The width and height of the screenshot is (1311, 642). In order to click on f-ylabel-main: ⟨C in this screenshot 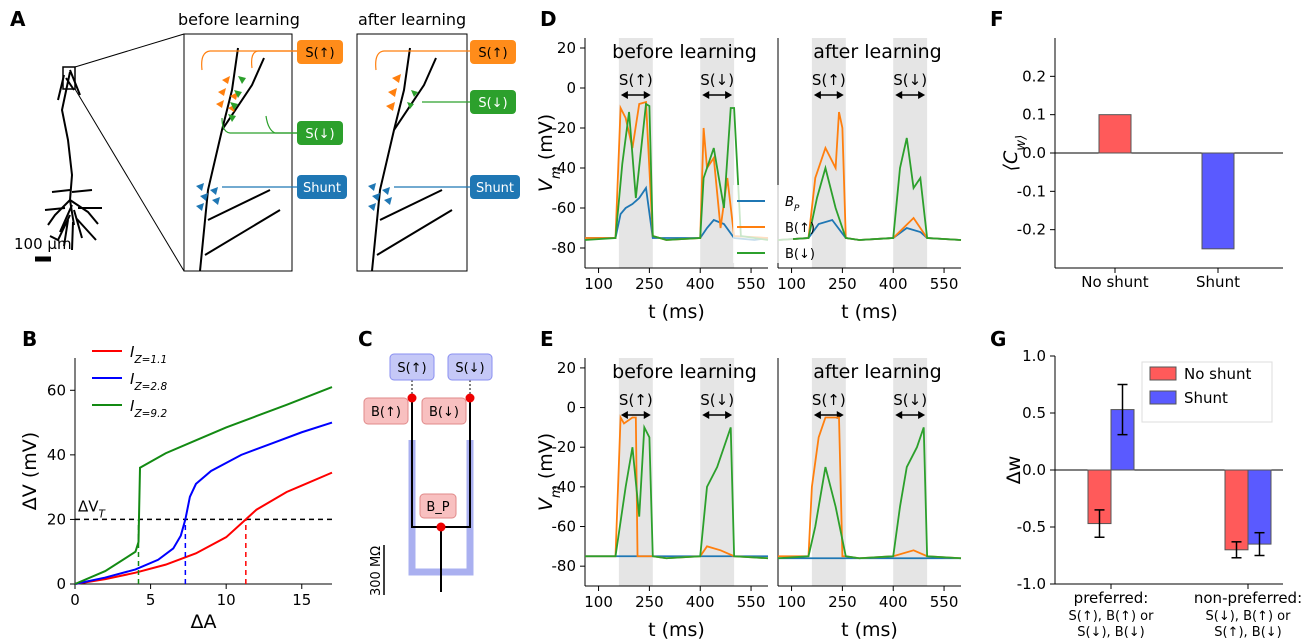, I will do `click(1011, 160)`.